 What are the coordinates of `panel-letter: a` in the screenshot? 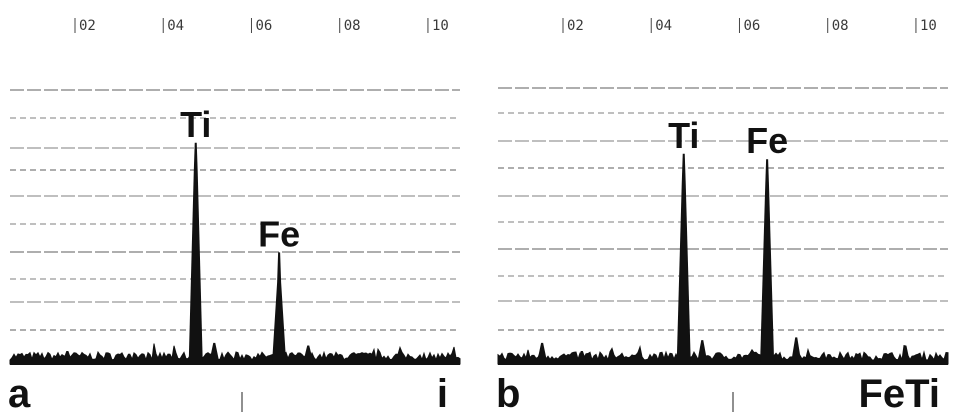 It's located at (19, 392).